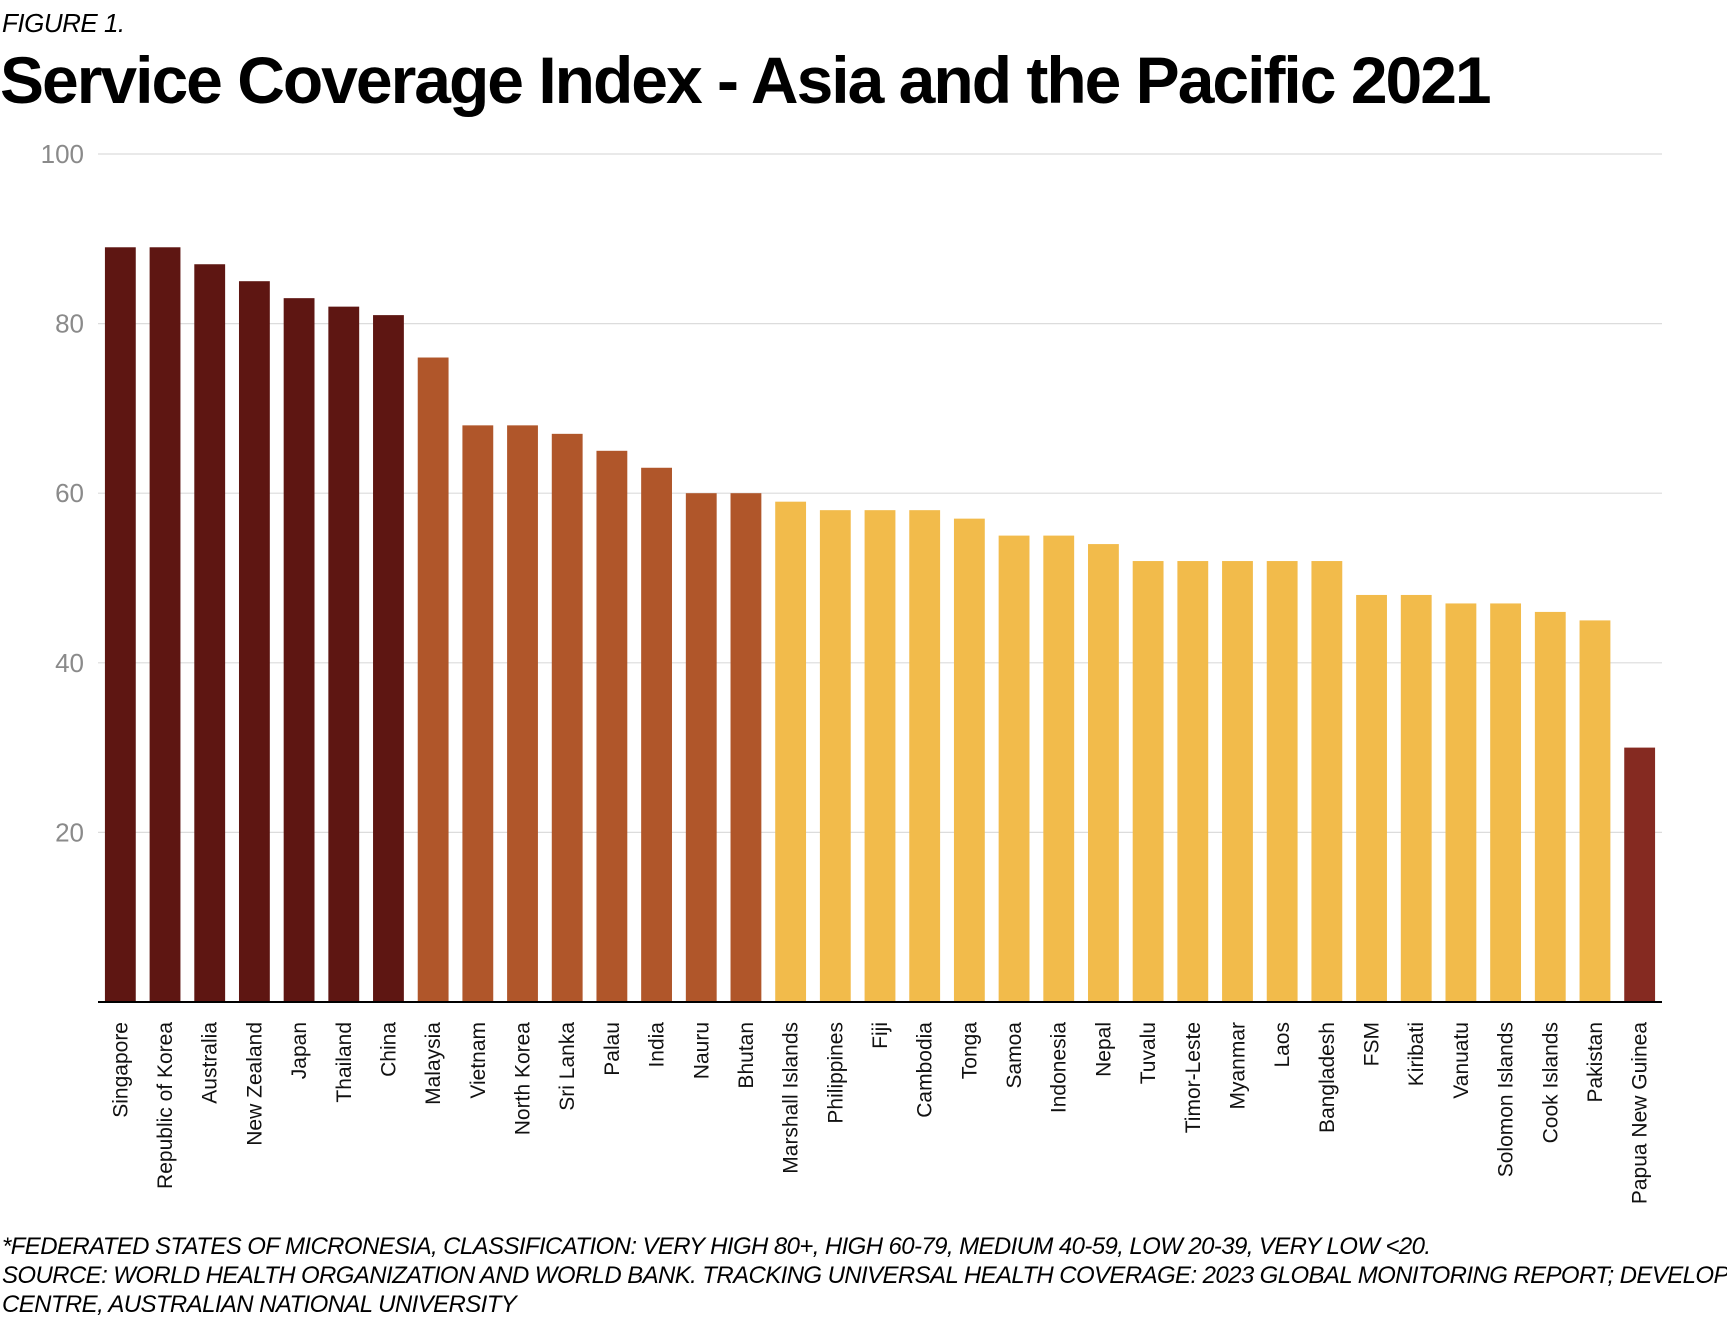  I want to click on x-tick-label: Bangladesh, so click(1327, 1077).